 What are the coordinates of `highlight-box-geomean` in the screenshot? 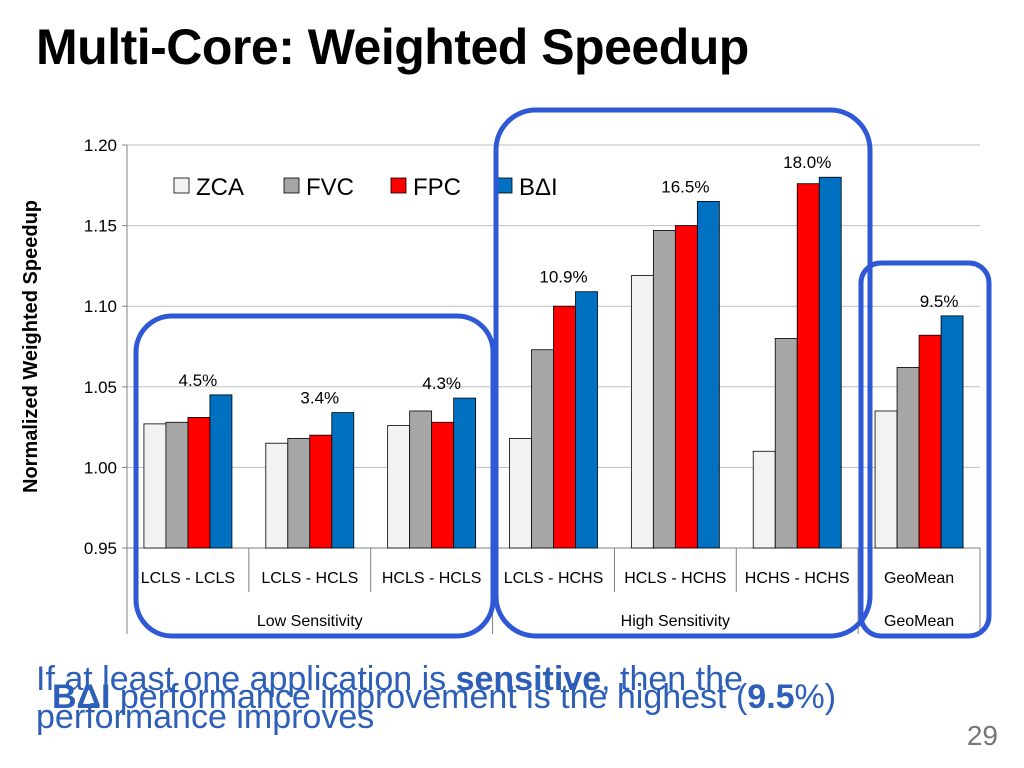 It's located at (925, 449).